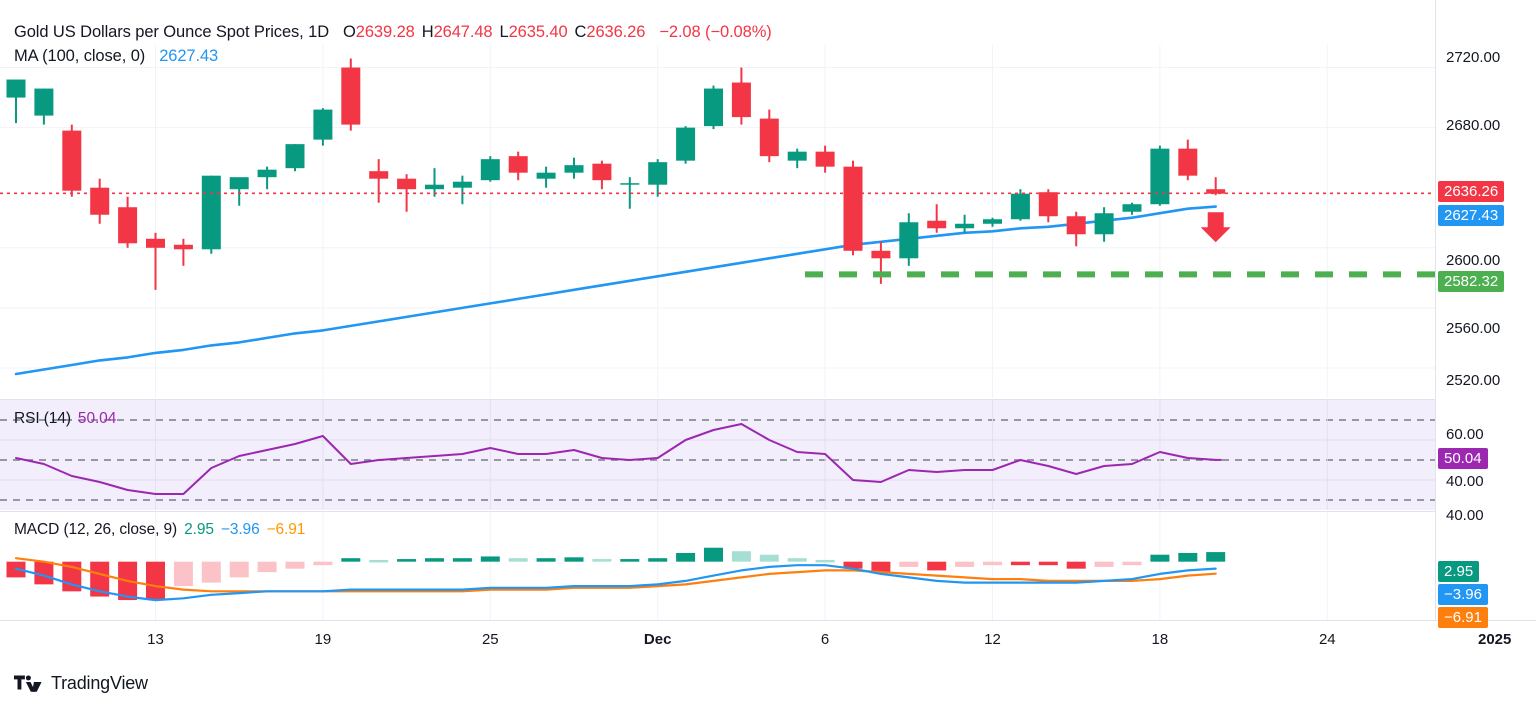 The width and height of the screenshot is (1536, 711). I want to click on macd-series-svg, so click(667, 566).